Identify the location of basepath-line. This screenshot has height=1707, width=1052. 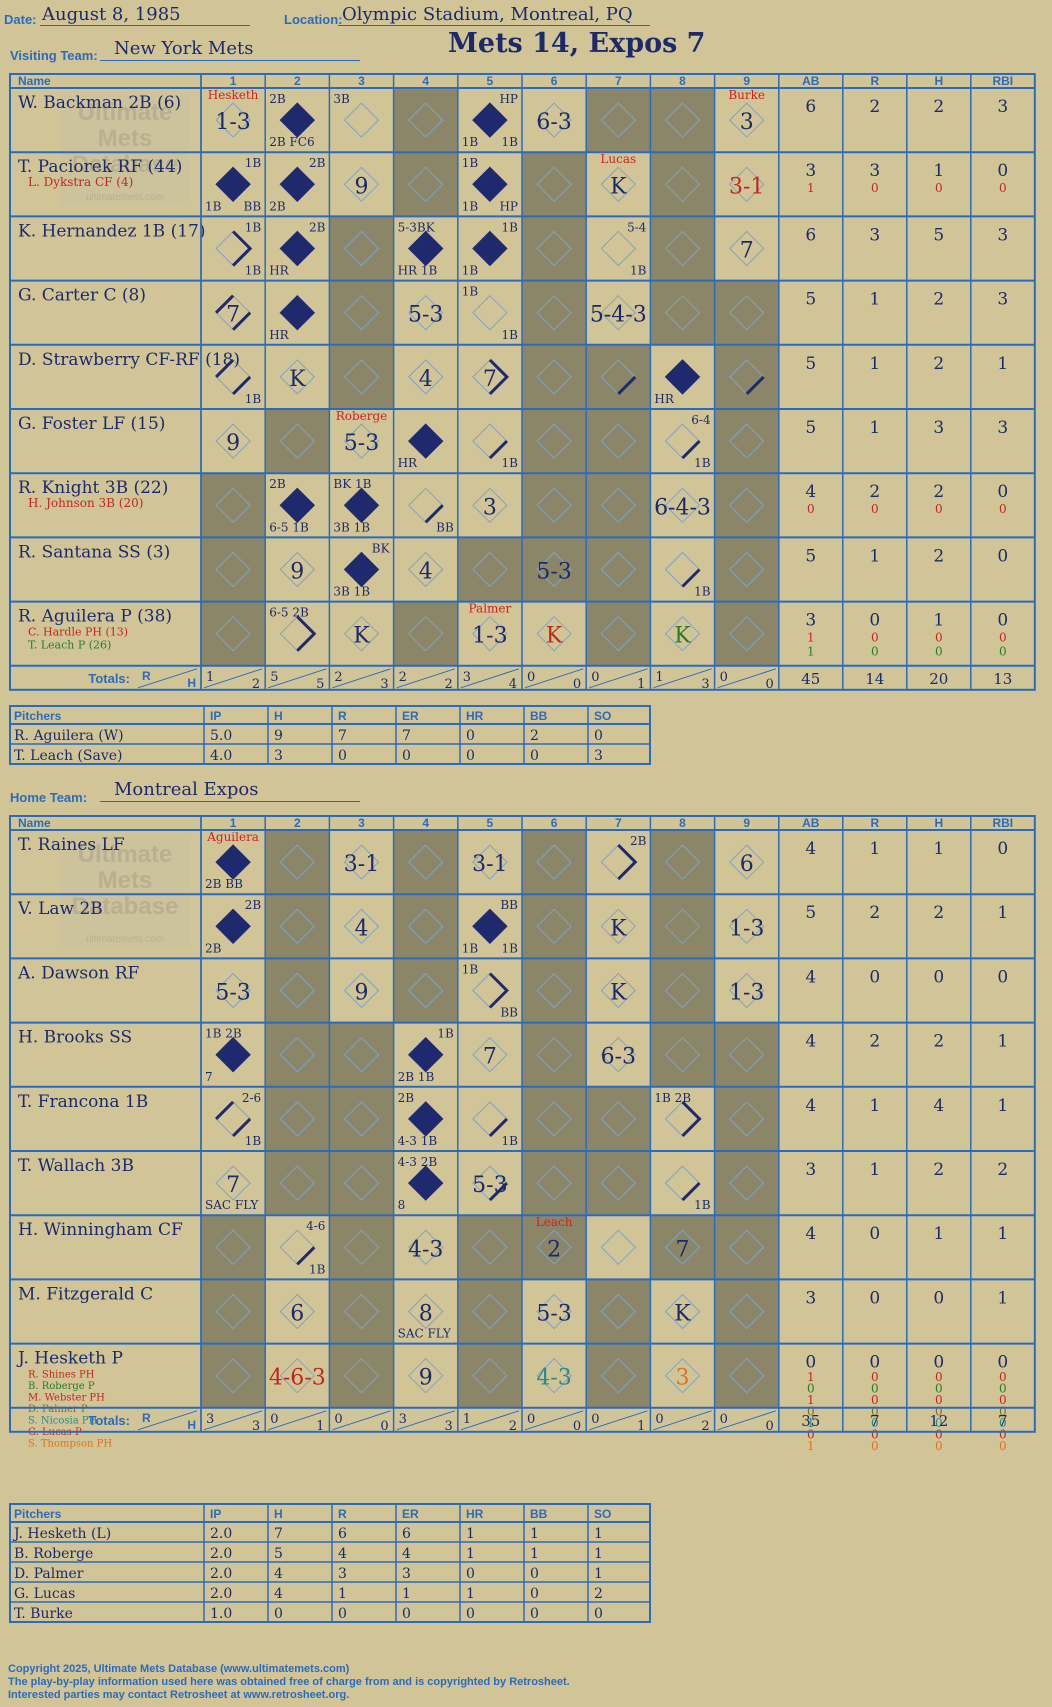
(242, 257).